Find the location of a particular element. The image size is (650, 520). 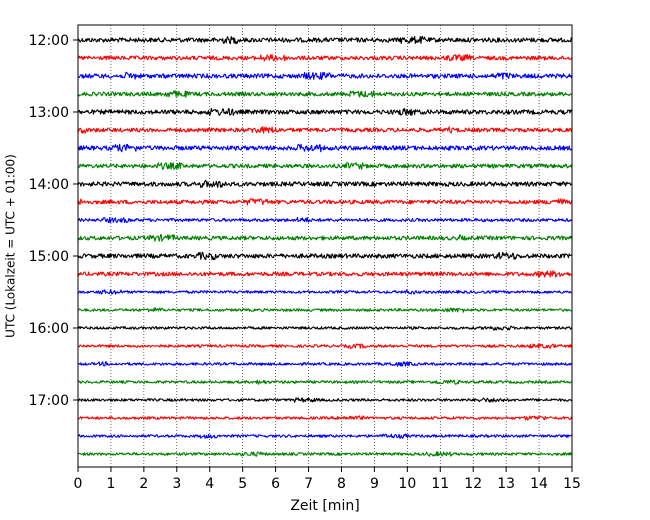

x-tick-label: 5 is located at coordinates (242, 484).